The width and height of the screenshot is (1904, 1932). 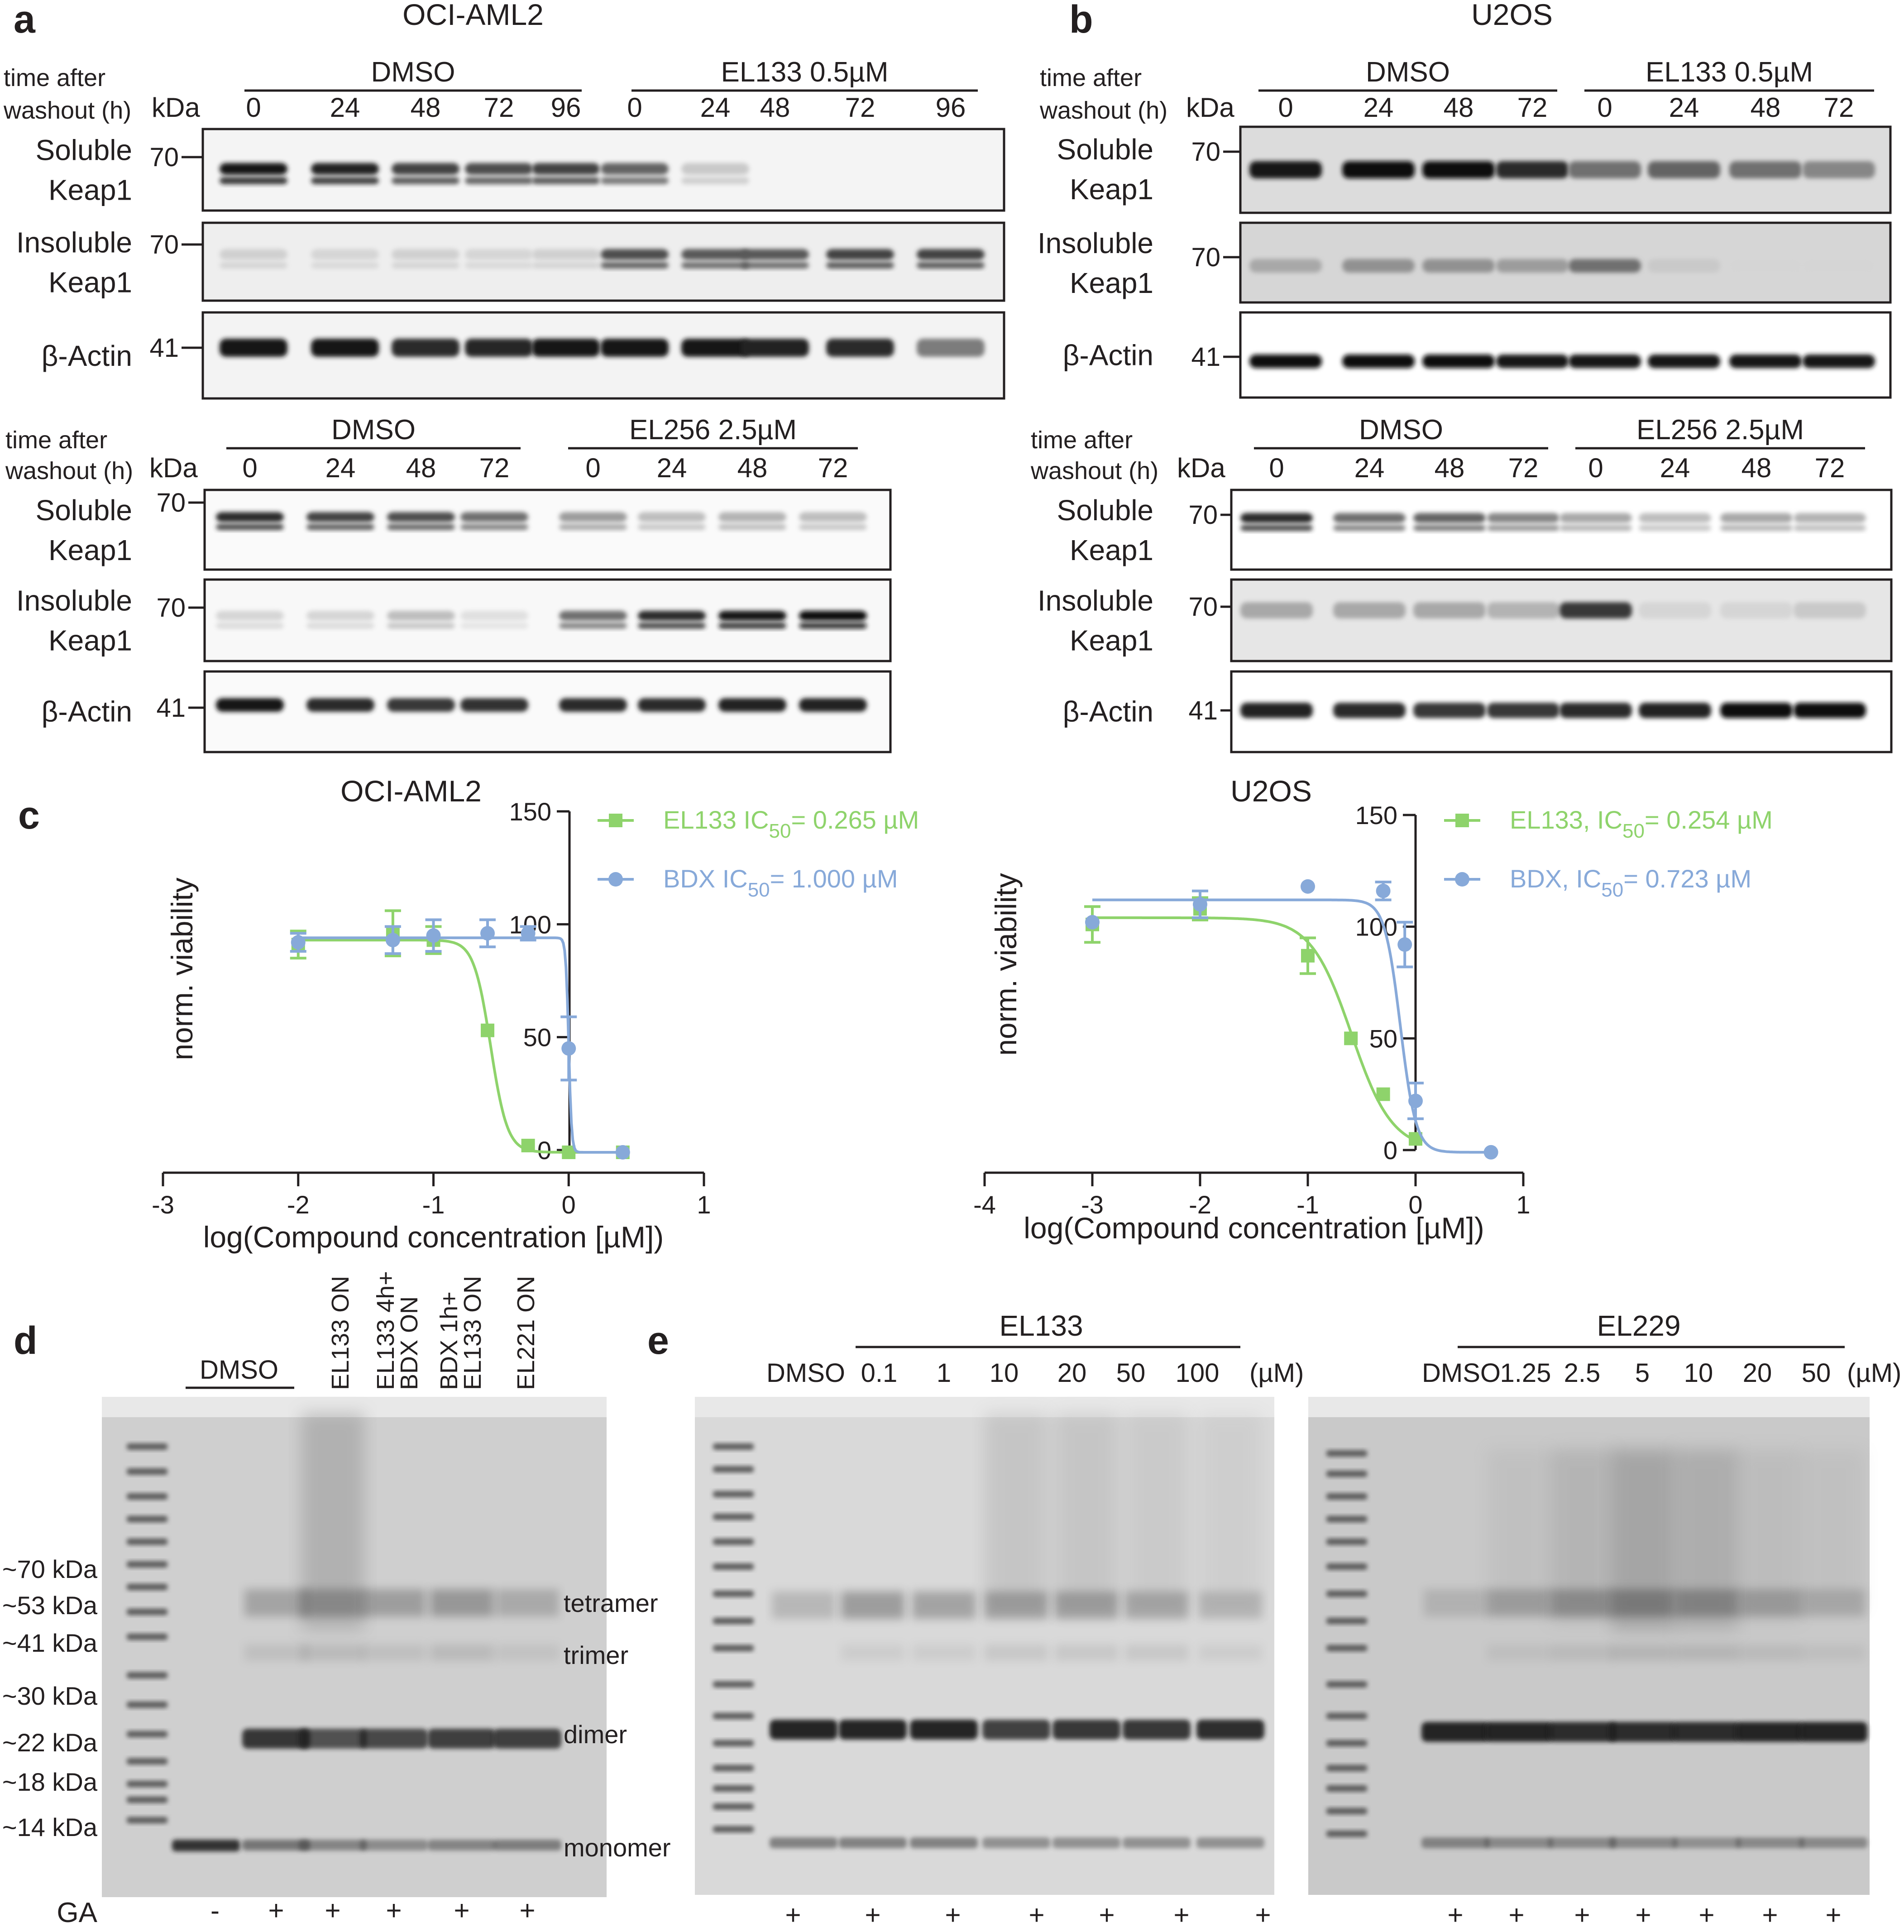 What do you see at coordinates (84, 150) in the screenshot?
I see `blot-row-label: Soluble` at bounding box center [84, 150].